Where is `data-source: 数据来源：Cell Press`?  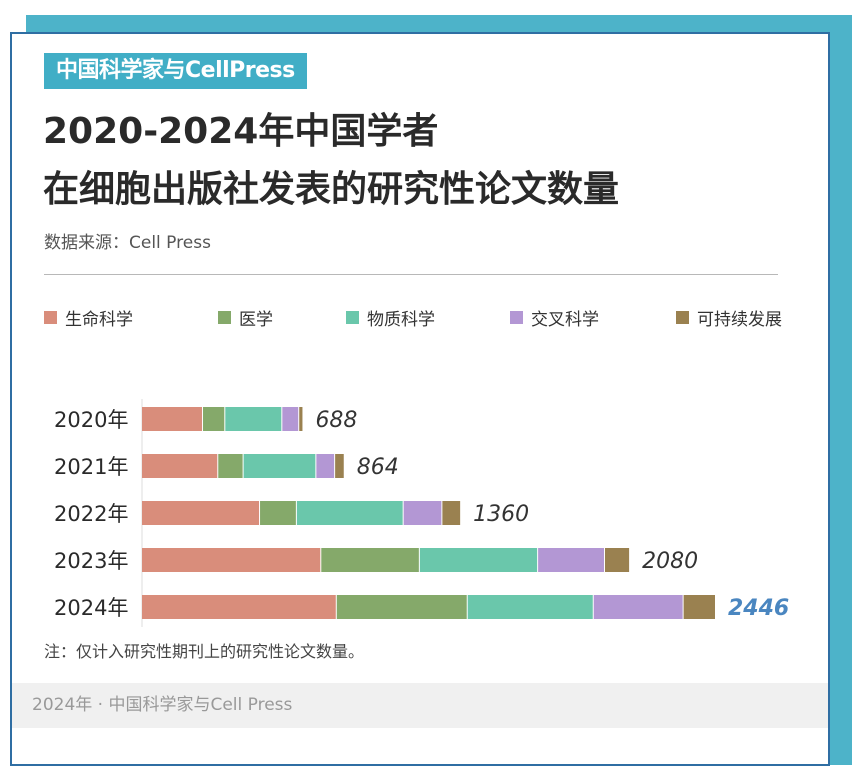
data-source: 数据来源：Cell Press is located at coordinates (127, 243).